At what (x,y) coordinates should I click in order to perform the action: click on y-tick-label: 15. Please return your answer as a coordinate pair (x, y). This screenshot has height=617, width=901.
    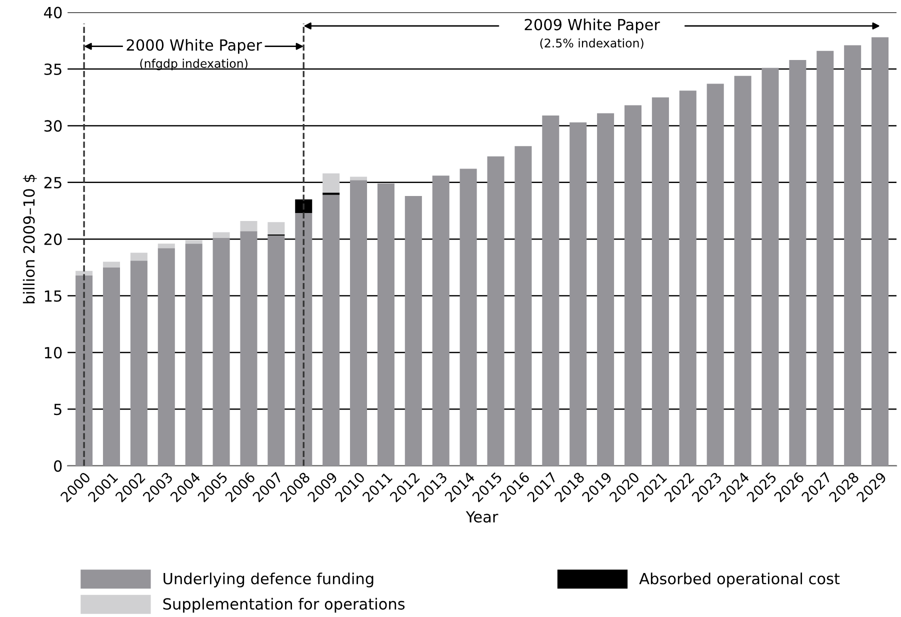
    Looking at the image, I should click on (53, 296).